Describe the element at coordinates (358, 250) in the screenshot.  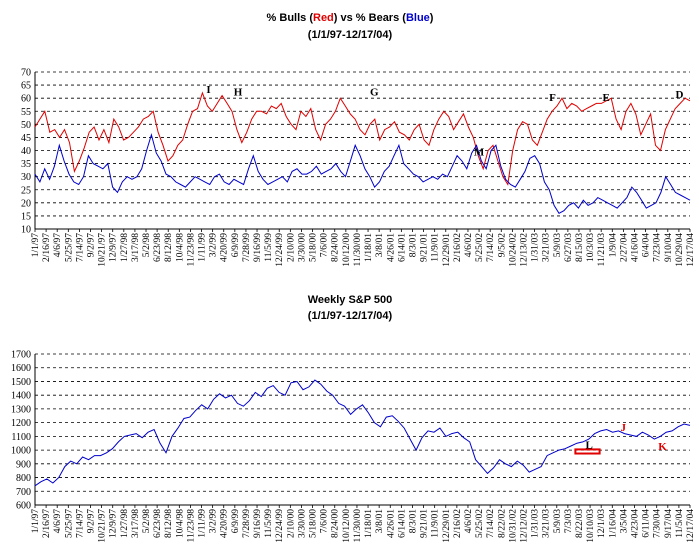
I see `x-tick-label: 11/30/00` at that location.